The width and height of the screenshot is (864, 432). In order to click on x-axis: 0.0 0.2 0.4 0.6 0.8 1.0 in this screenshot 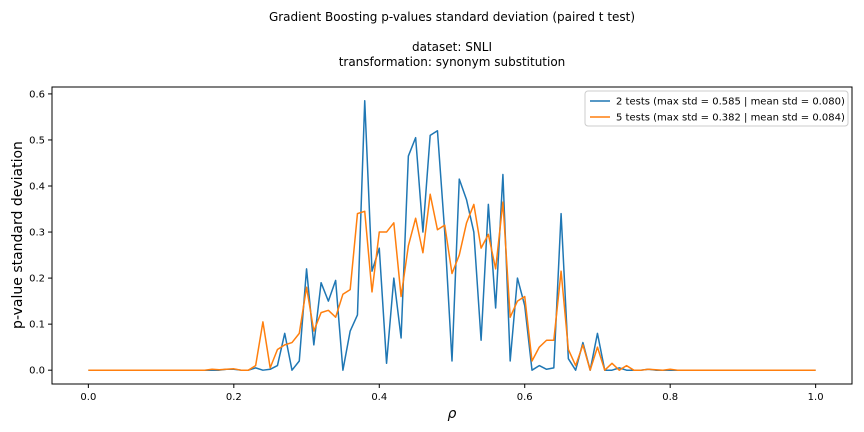, I will do `click(452, 393)`.